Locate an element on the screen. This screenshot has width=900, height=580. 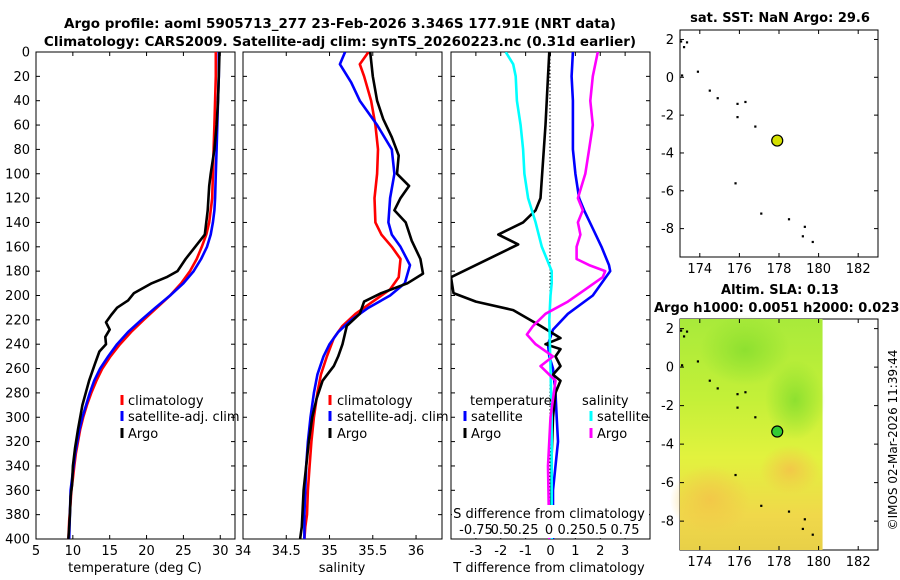
argo-float-marker is located at coordinates (777, 431).